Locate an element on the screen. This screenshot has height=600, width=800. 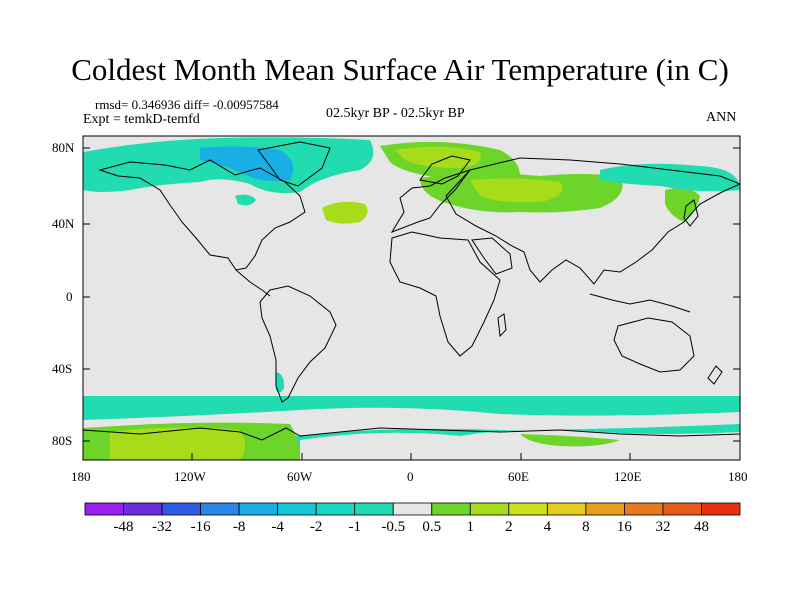
field-canada-cyan is located at coordinates (245, 200).